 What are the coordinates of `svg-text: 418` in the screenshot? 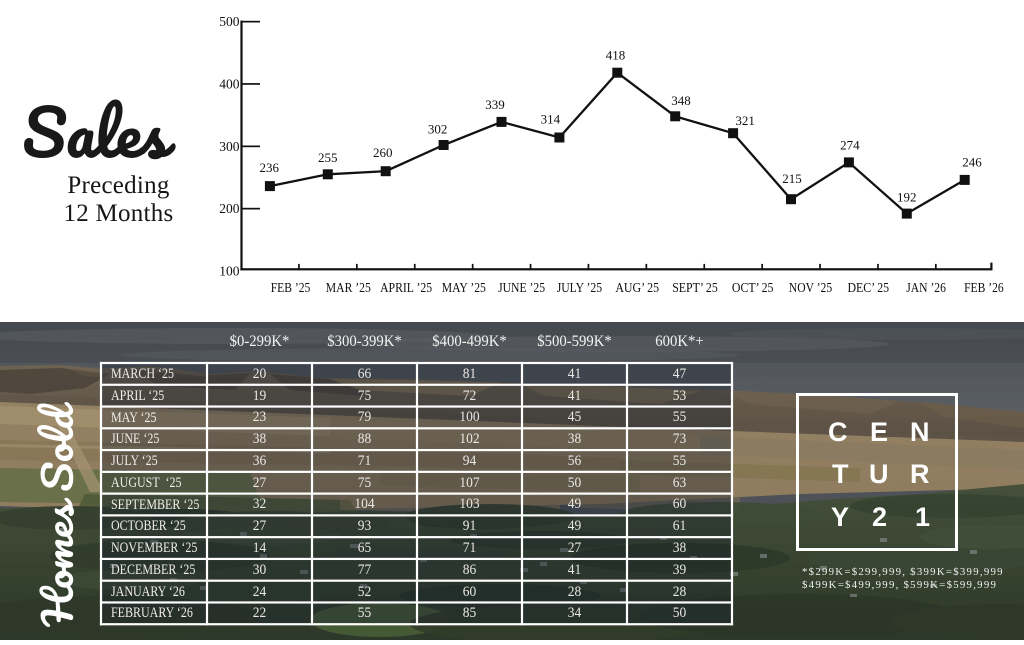 It's located at (616, 54).